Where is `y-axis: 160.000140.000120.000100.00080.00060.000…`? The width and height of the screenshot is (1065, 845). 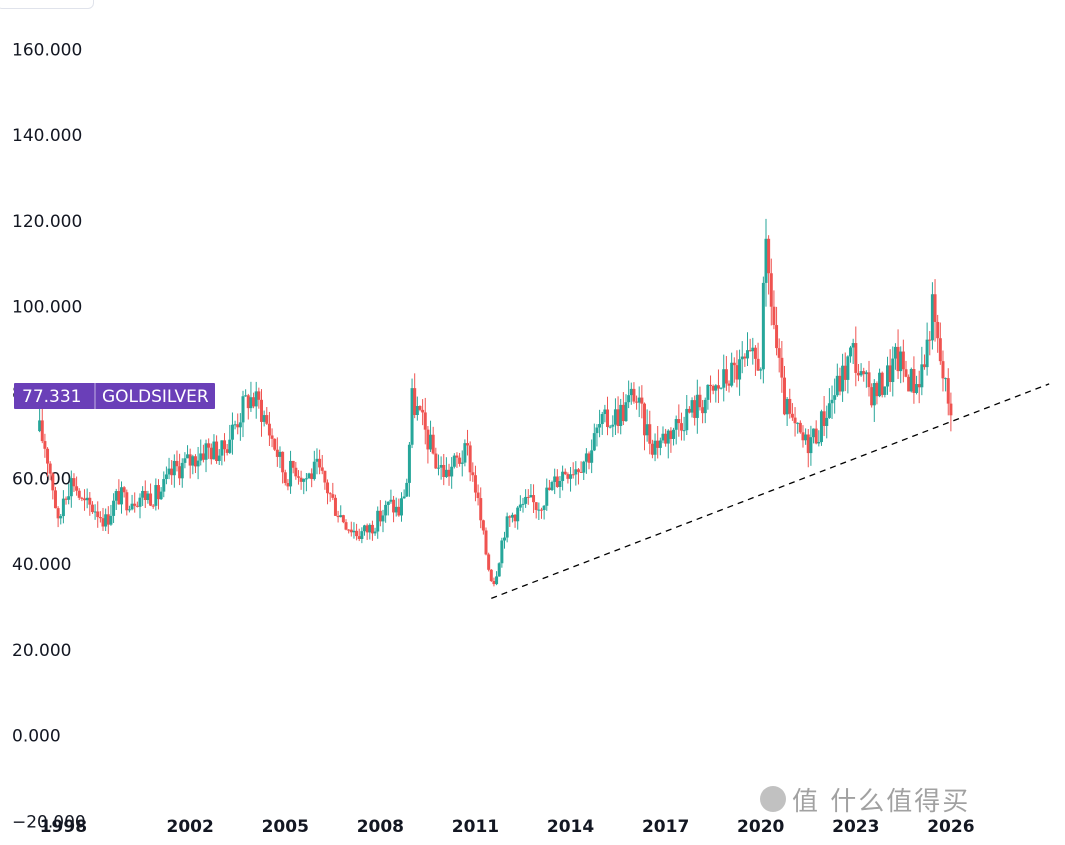 y-axis: 160.000140.000120.000100.00080.00060.000… is located at coordinates (49, 436).